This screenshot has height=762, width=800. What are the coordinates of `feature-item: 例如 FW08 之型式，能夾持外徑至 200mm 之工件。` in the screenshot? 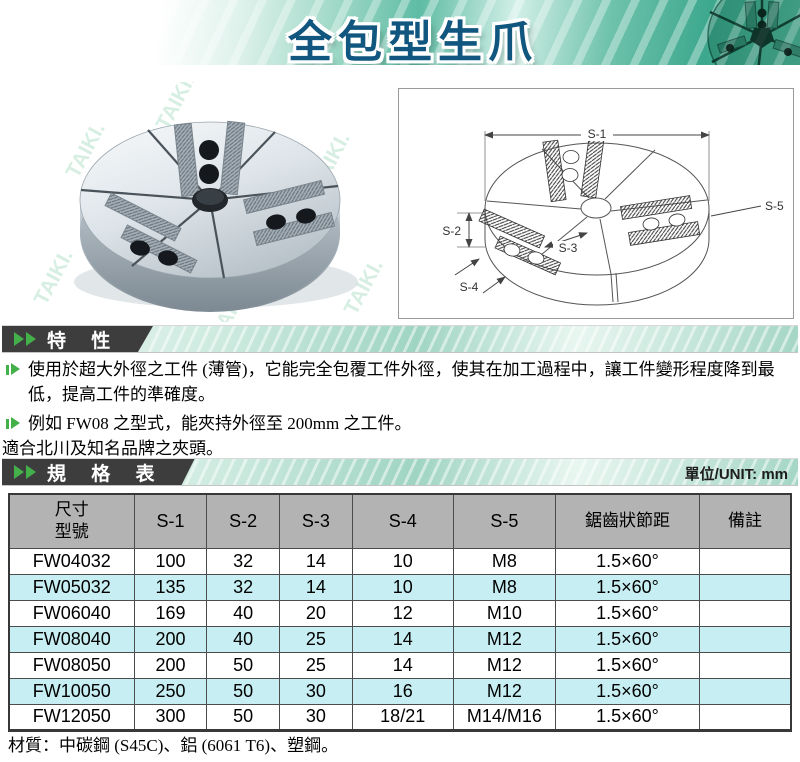 It's located at (401, 423).